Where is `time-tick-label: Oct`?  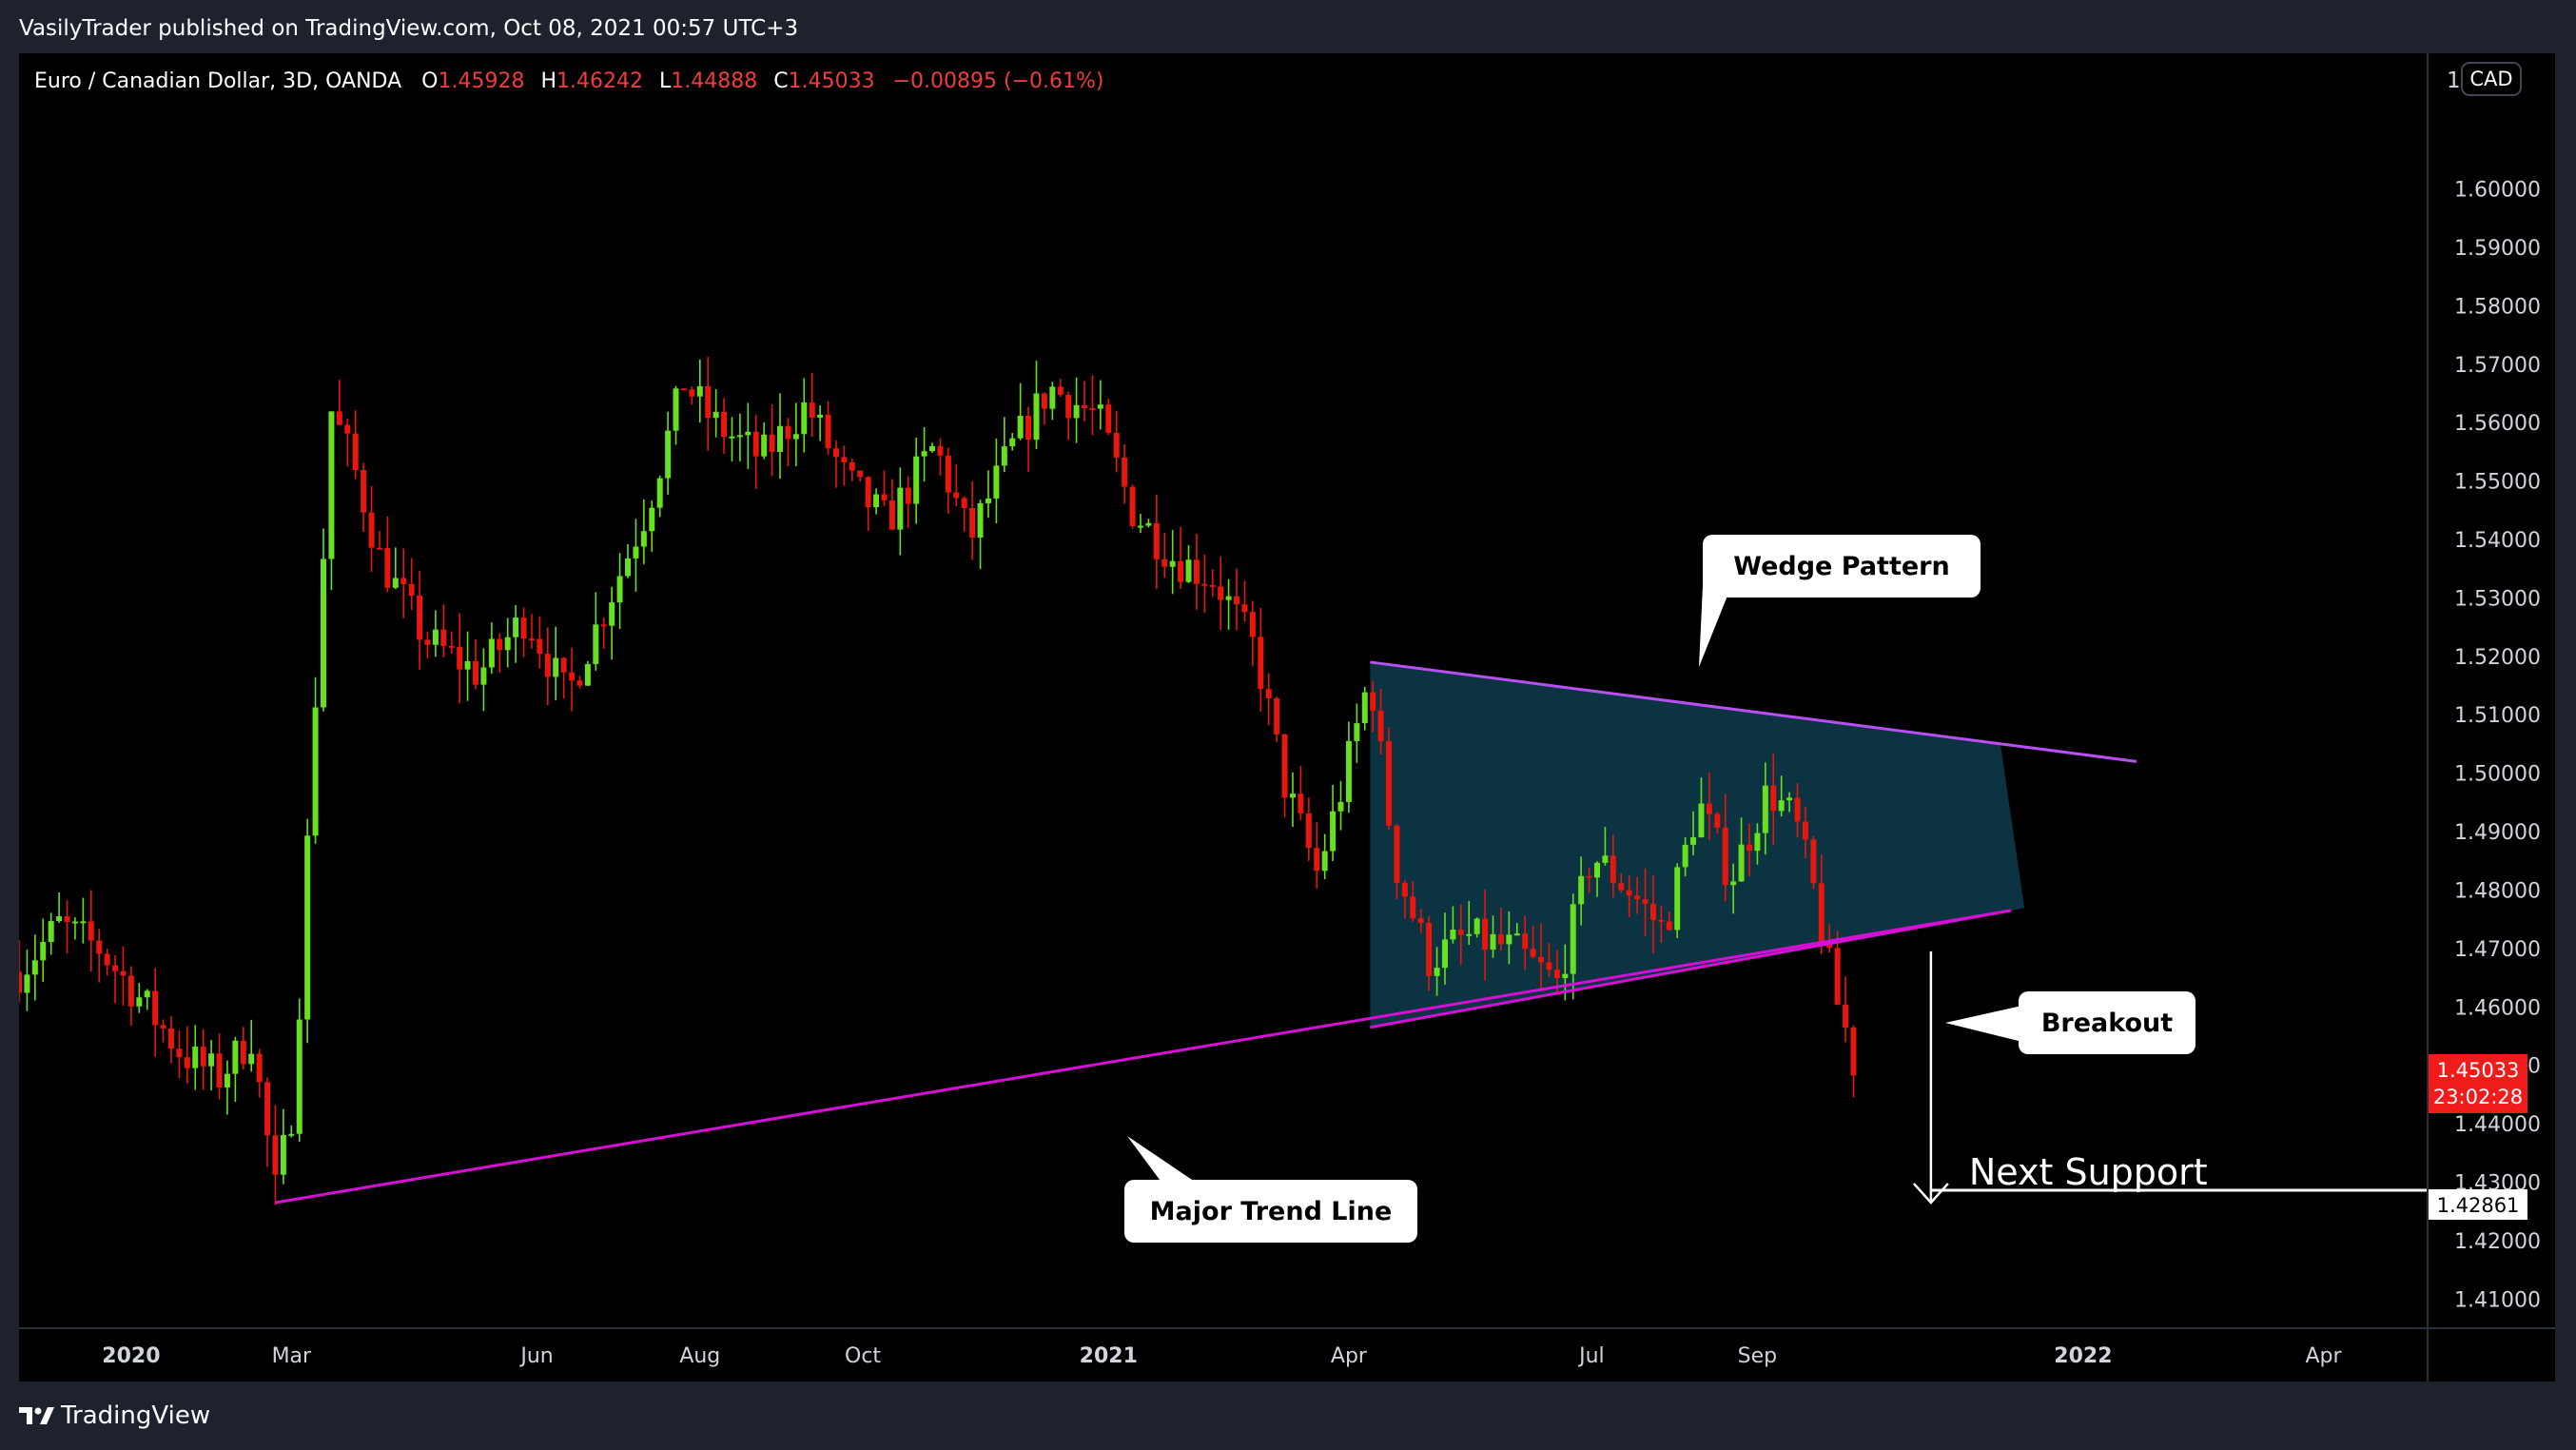
time-tick-label: Oct is located at coordinates (863, 1356).